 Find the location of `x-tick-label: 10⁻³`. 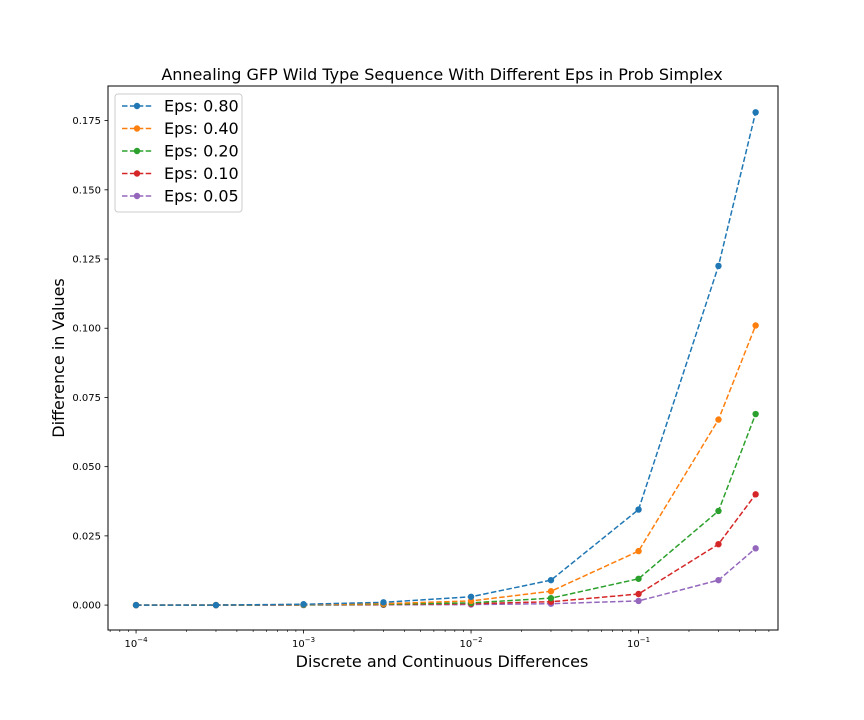

x-tick-label: 10⁻³ is located at coordinates (303, 643).